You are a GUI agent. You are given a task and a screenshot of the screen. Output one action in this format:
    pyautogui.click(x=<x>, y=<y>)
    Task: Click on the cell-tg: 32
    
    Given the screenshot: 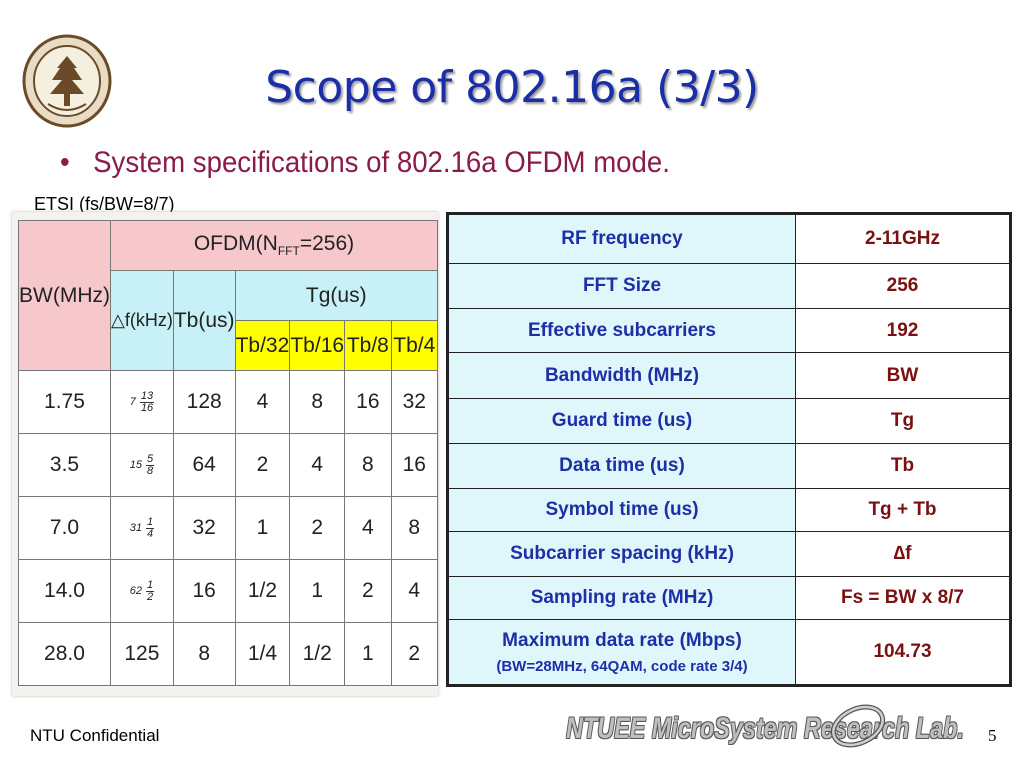 What is the action you would take?
    pyautogui.click(x=414, y=402)
    